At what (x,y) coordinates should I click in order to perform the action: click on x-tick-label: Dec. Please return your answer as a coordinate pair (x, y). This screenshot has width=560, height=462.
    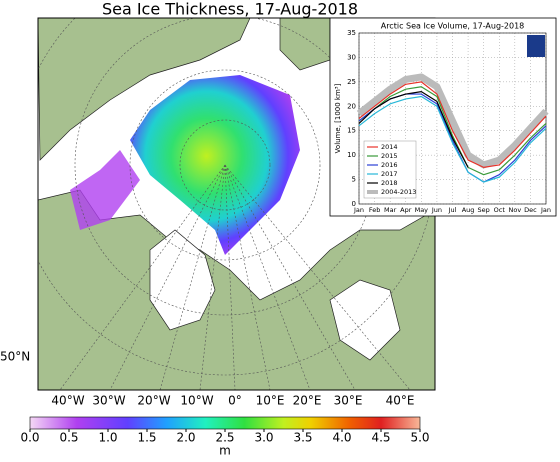
    Looking at the image, I should click on (530, 210).